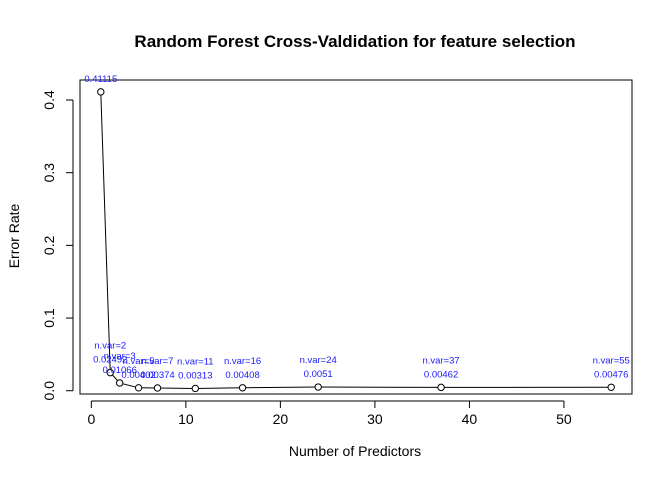 The image size is (672, 480). I want to click on annotation-var-2: n.var=2, so click(110, 346).